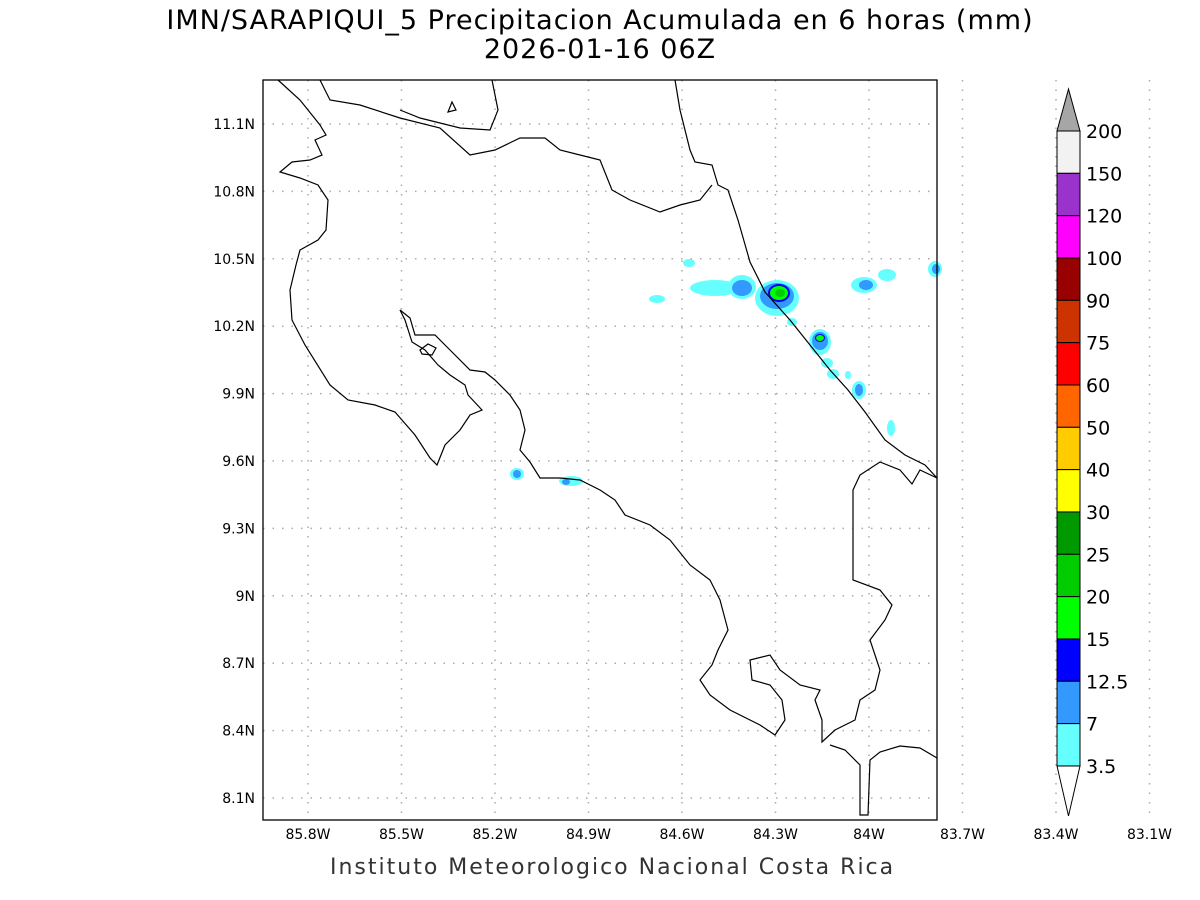 The height and width of the screenshot is (900, 1200). I want to click on colorbar-label: 40, so click(1098, 471).